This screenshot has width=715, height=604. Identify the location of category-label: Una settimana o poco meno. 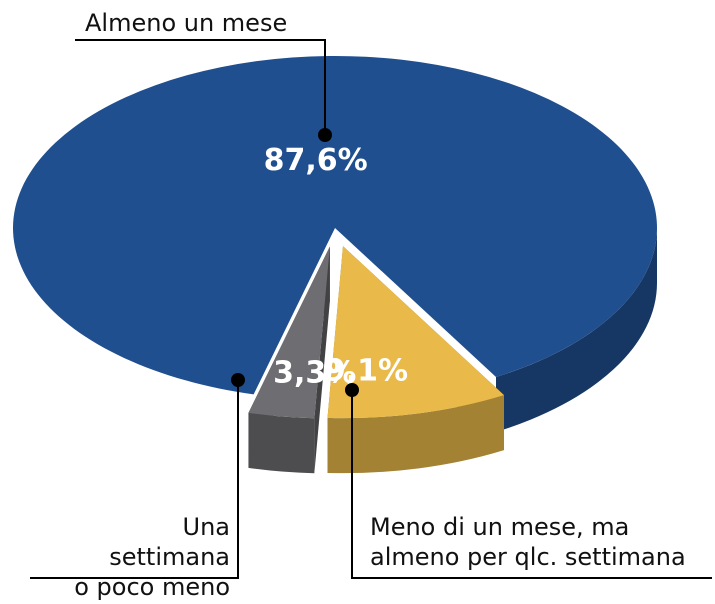
(152, 557).